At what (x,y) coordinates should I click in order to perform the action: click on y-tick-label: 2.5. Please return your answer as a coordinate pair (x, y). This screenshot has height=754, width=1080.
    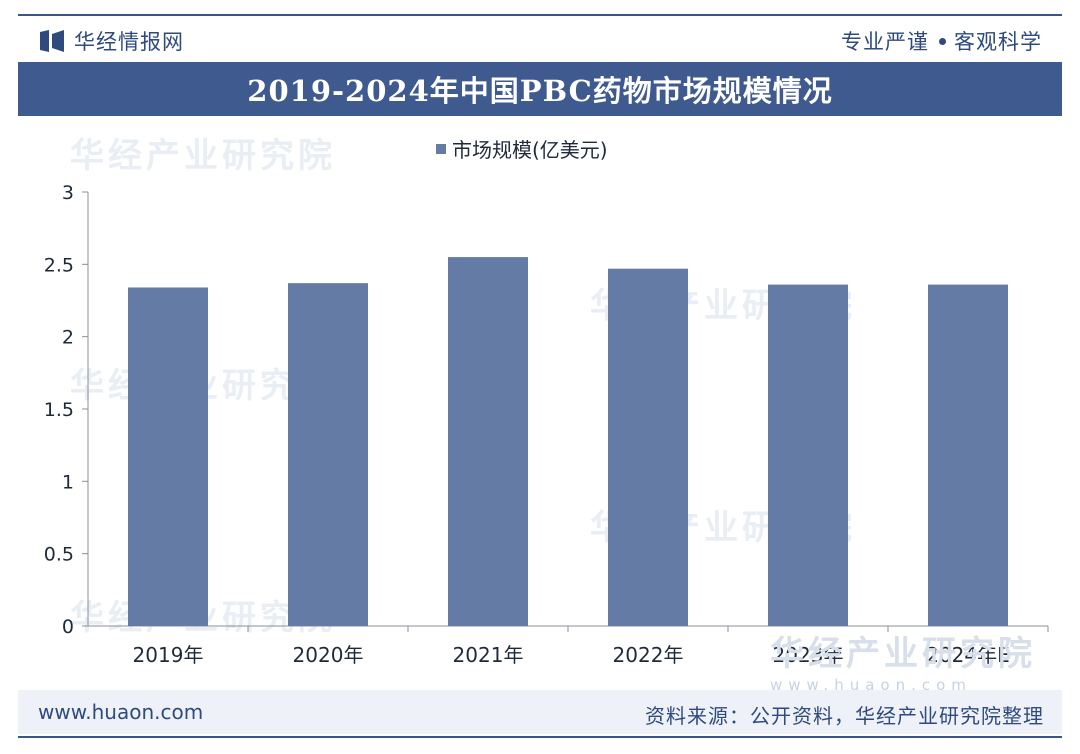
    Looking at the image, I should click on (59, 265).